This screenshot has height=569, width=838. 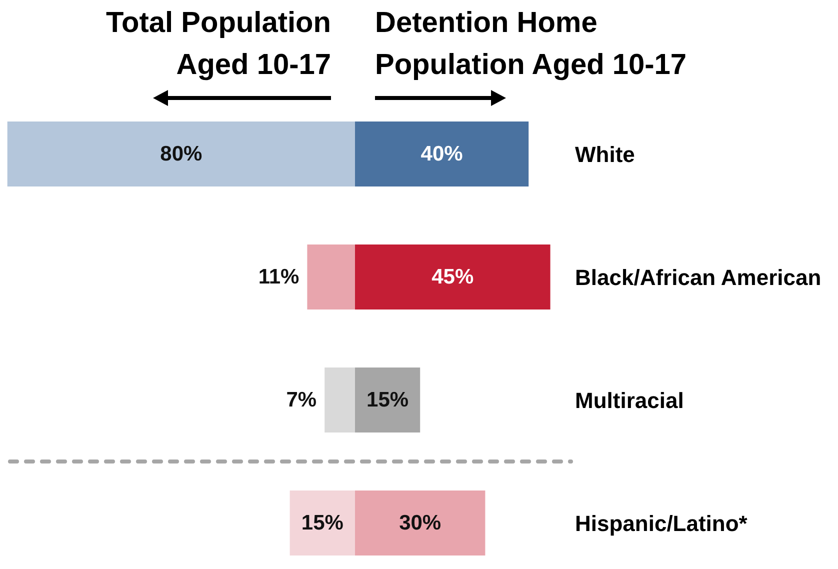 I want to click on data-label: 7%, so click(x=301, y=400).